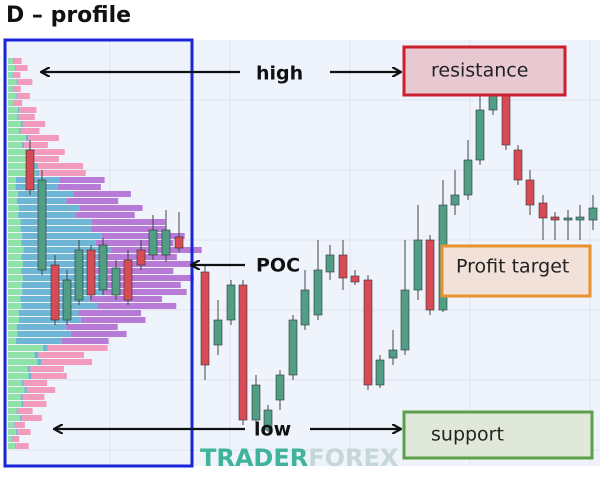  What do you see at coordinates (512, 267) in the screenshot?
I see `profit-target-label: Profit target` at bounding box center [512, 267].